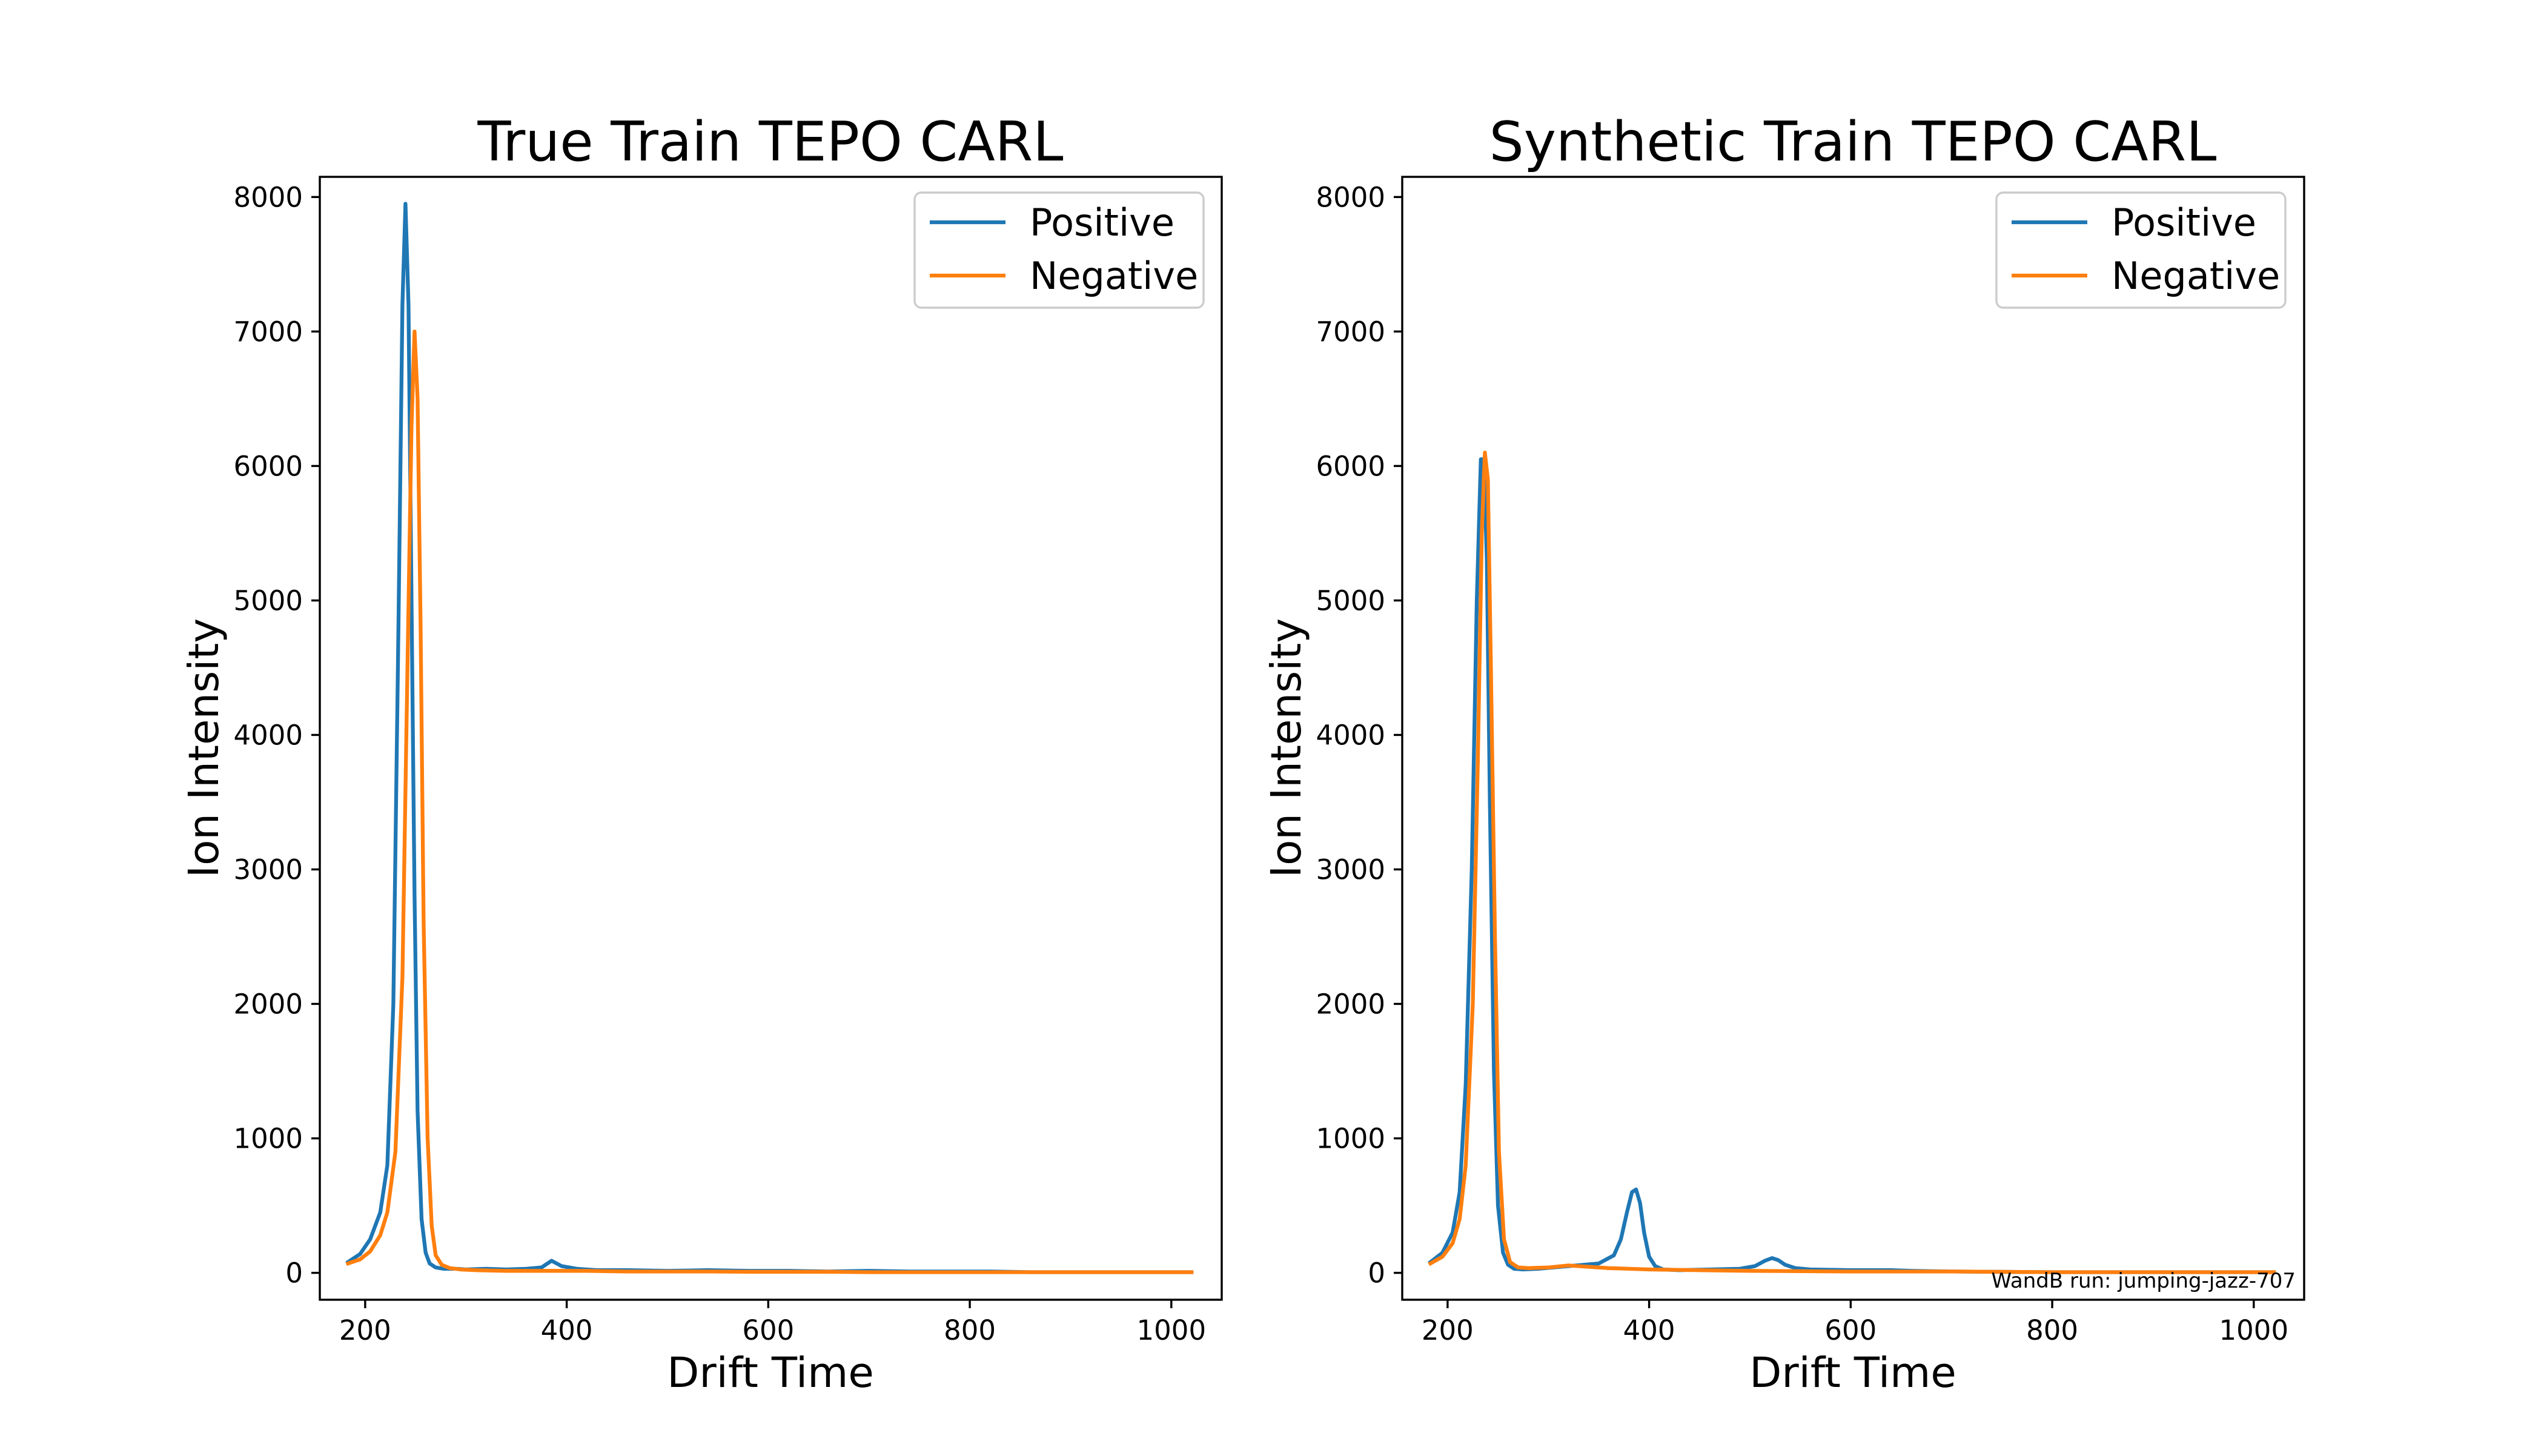  I want to click on wandb-run-footnote: WandB run: jumping-jazz-707, so click(2143, 1281).